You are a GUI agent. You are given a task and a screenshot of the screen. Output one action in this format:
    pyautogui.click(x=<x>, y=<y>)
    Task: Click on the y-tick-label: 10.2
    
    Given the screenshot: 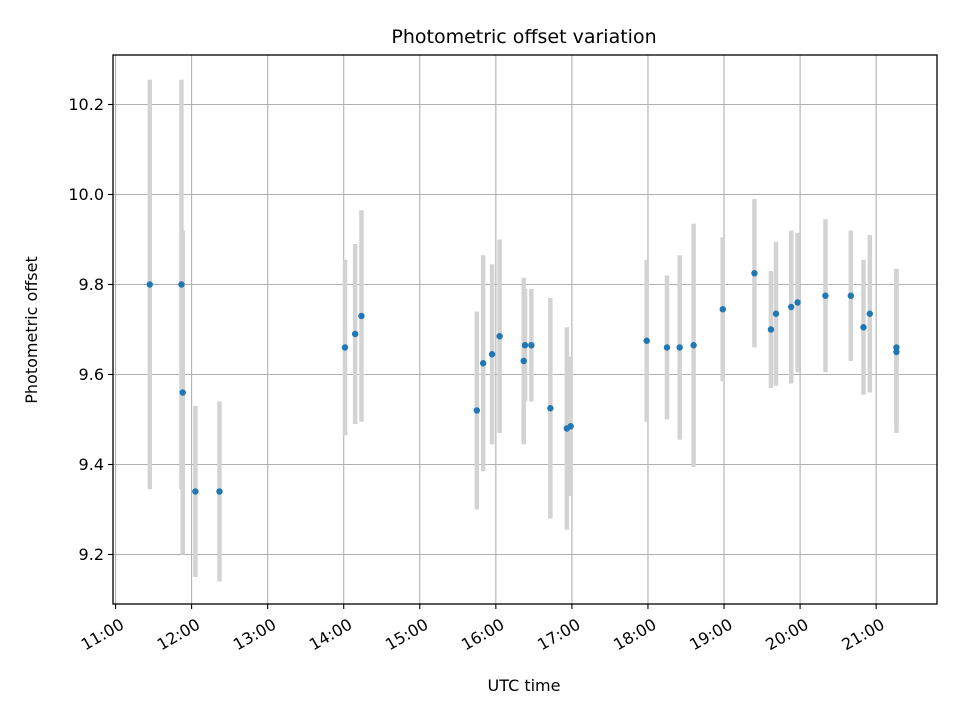 What is the action you would take?
    pyautogui.click(x=86, y=104)
    